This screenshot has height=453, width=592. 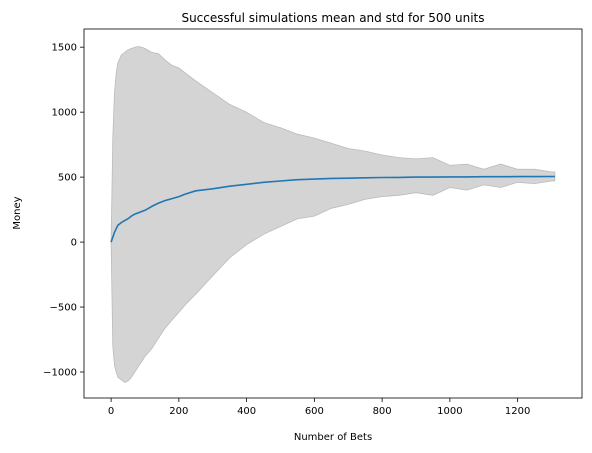 I want to click on x-tick-label: 600, so click(x=314, y=411).